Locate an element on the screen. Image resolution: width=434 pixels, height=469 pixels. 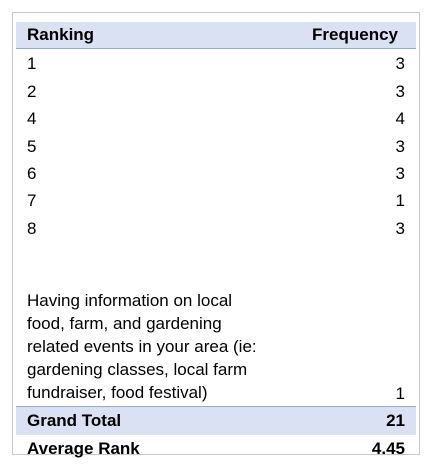
table-header-row: Ranking Frequency is located at coordinates (216, 35).